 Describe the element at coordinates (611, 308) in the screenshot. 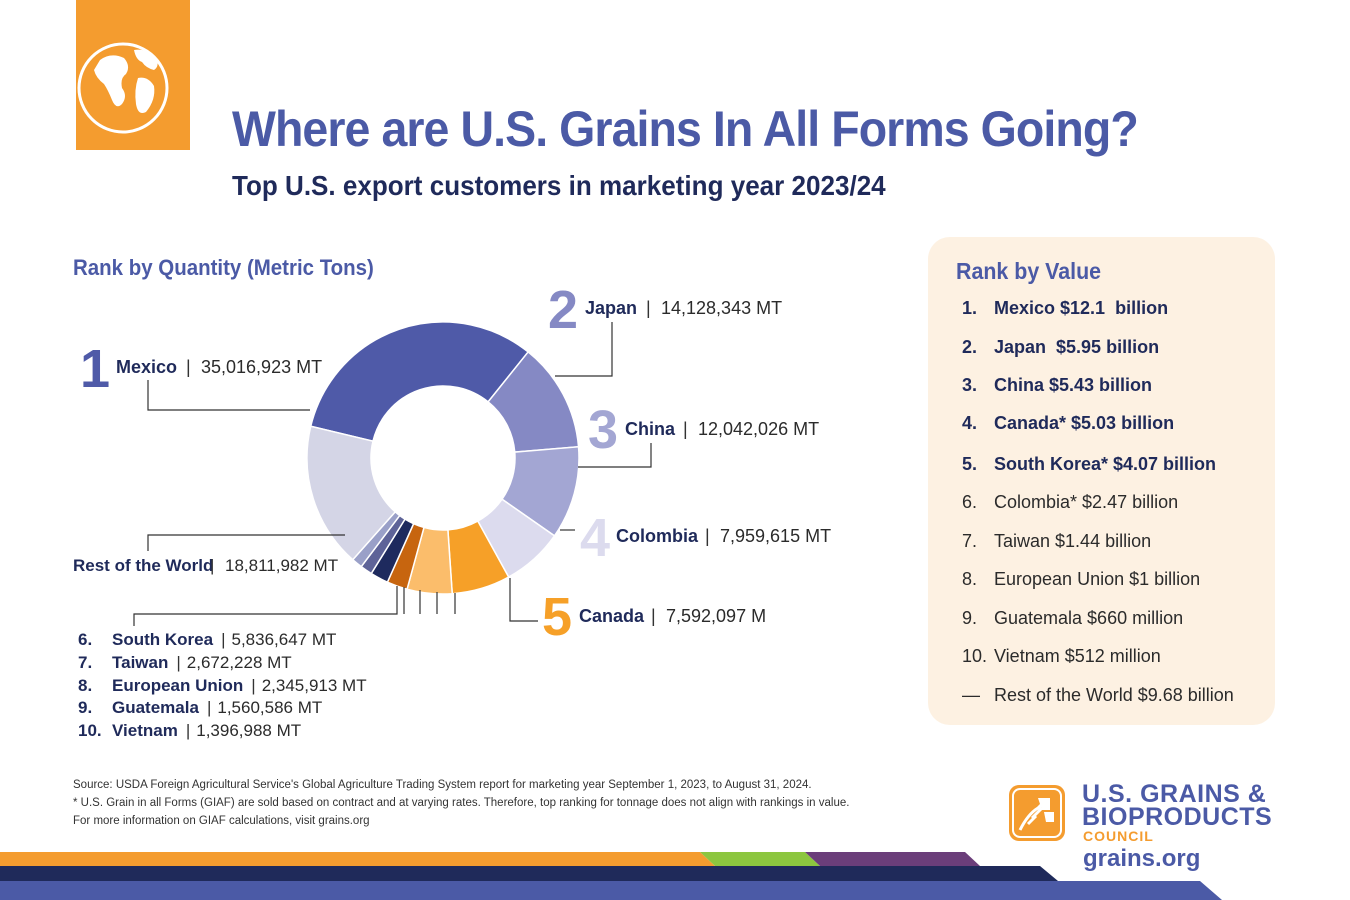

I see `callout-country-japan: Japan` at that location.